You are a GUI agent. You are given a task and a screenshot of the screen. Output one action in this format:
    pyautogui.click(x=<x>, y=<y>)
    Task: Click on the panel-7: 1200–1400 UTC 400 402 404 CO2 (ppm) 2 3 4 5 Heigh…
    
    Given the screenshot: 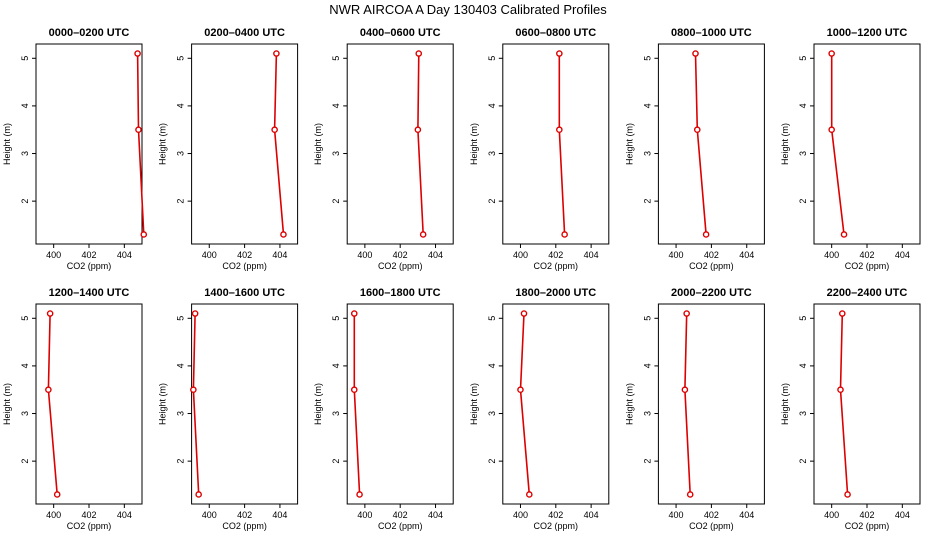 What is the action you would take?
    pyautogui.click(x=72, y=409)
    